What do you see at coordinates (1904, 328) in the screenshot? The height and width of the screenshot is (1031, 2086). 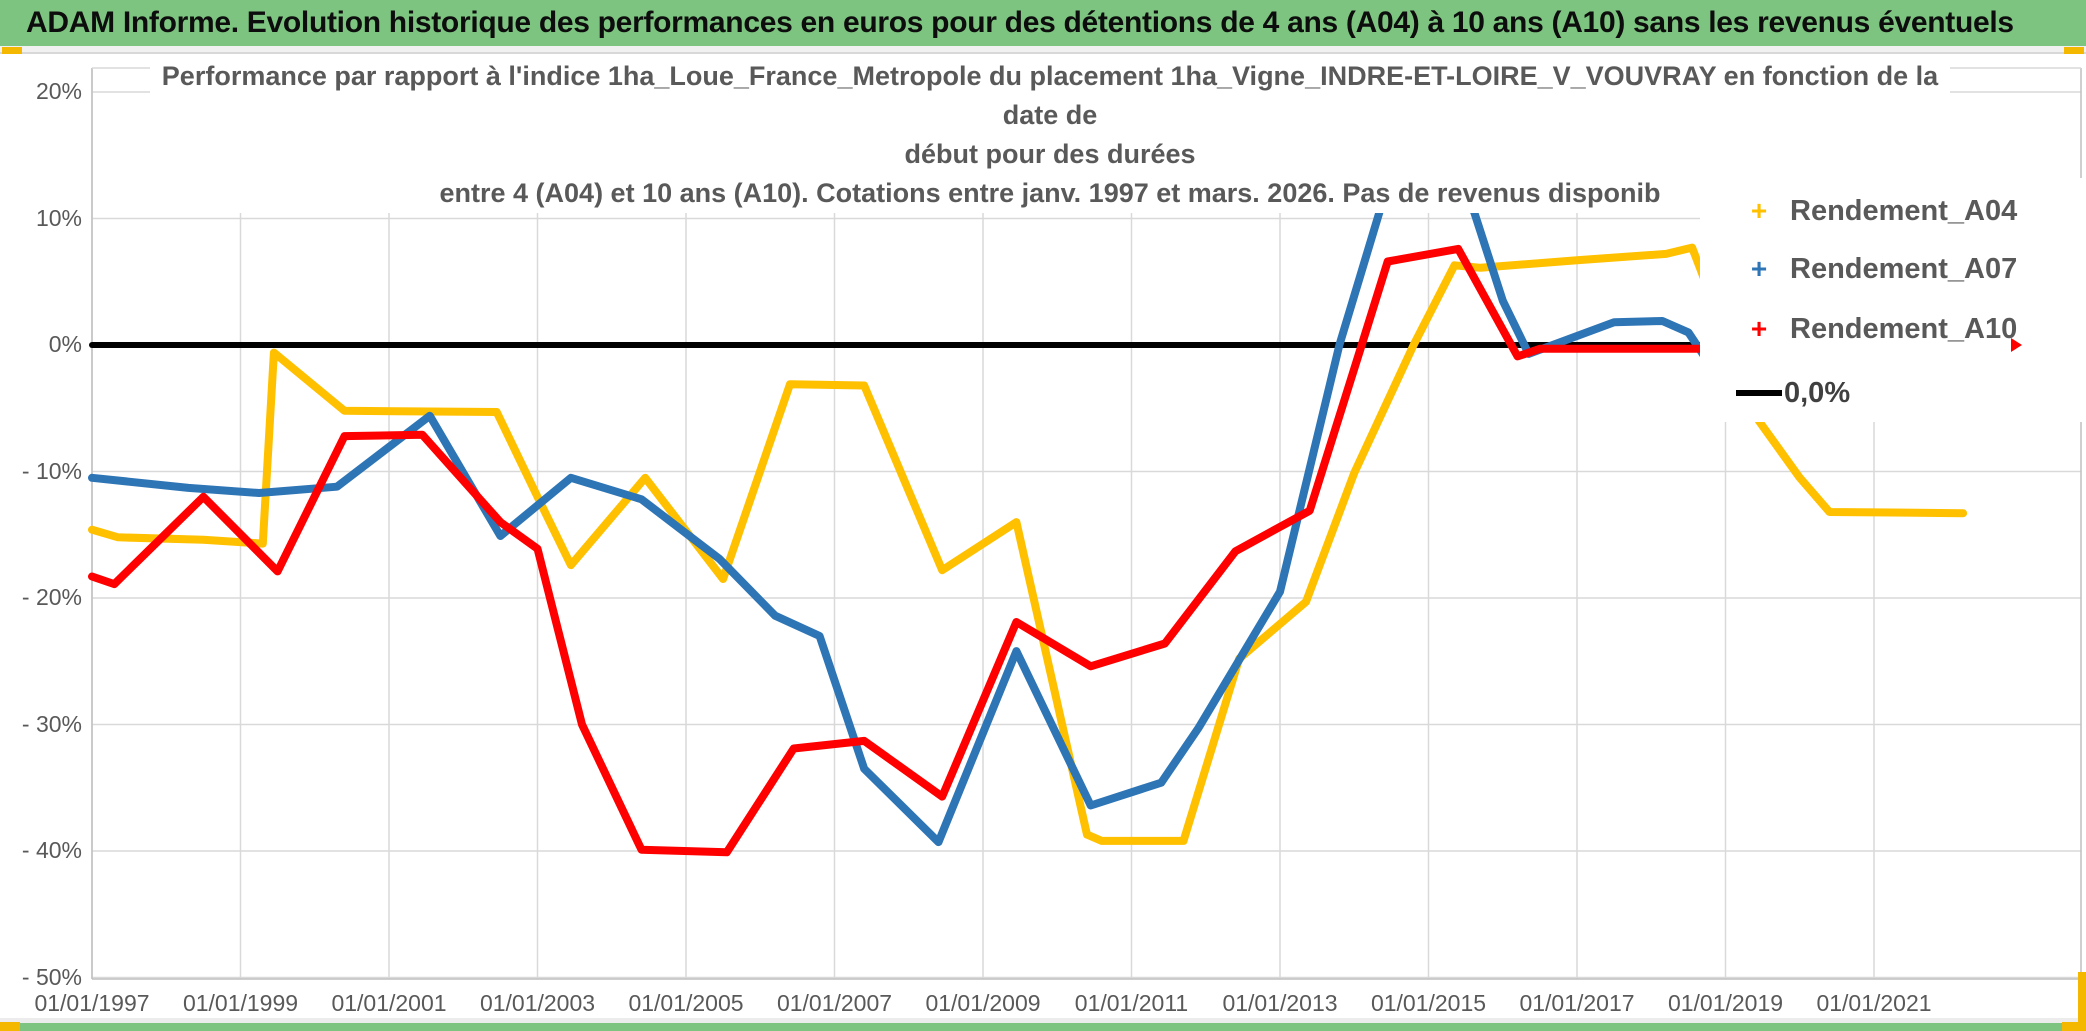 I see `legend-label: Rendement_A10` at bounding box center [1904, 328].